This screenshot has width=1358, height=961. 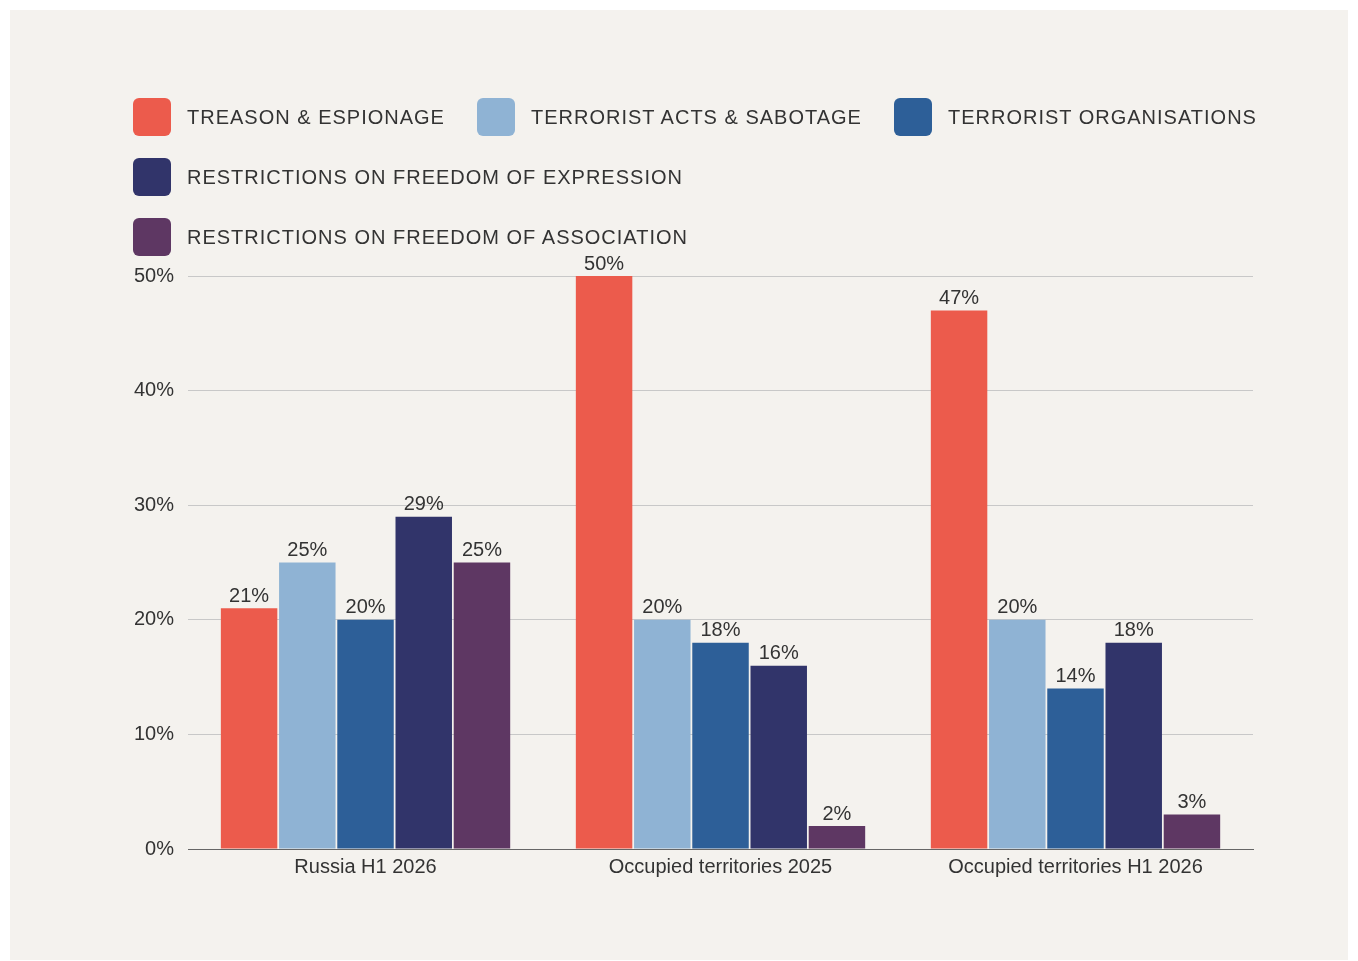 I want to click on legend-label: TERRORIST ORGANISATIONS, so click(x=1102, y=117).